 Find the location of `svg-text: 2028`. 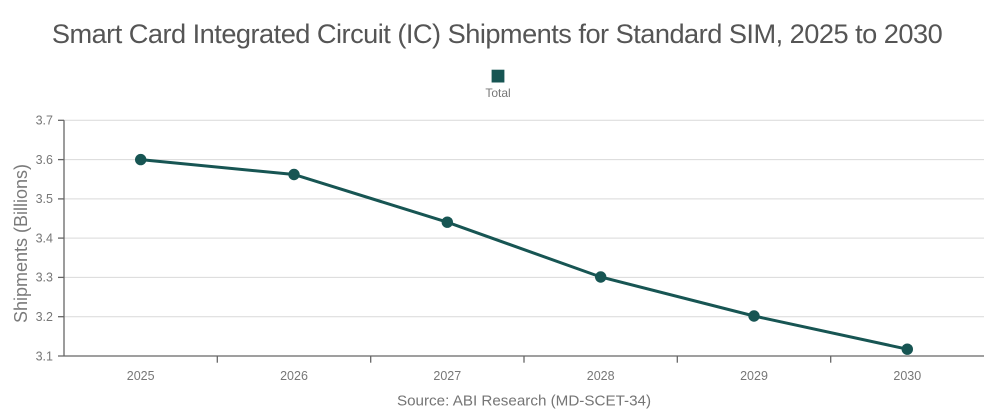

svg-text: 2028 is located at coordinates (601, 376).